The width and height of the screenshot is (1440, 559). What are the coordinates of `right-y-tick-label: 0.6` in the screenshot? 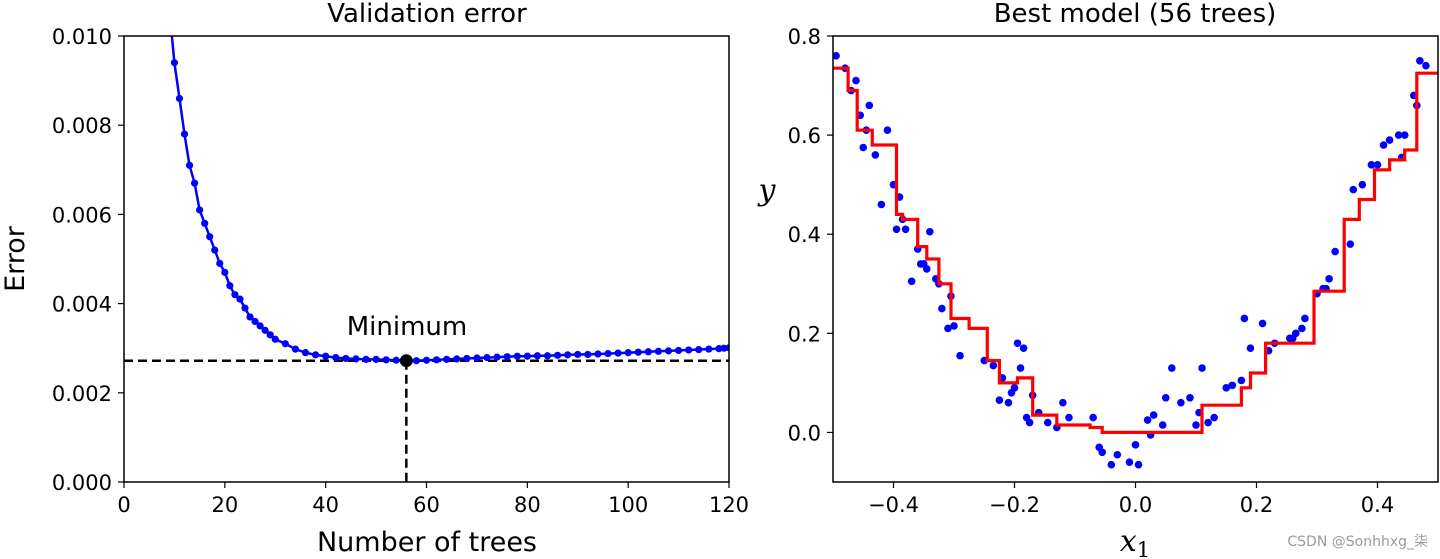 It's located at (804, 136).